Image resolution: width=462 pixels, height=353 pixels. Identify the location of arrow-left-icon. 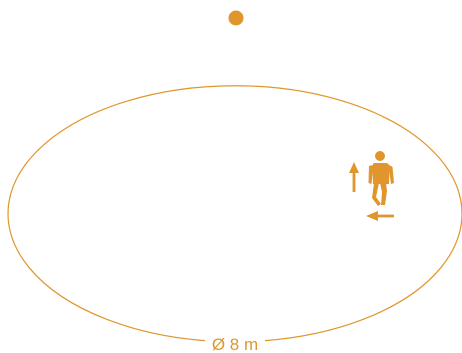
(380, 216).